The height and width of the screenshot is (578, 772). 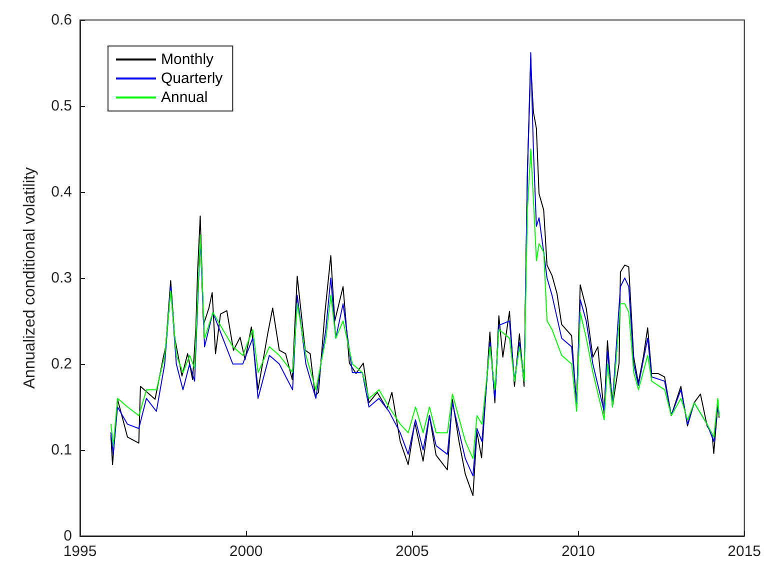 What do you see at coordinates (61, 20) in the screenshot?
I see `y-tick-label: 0.6` at bounding box center [61, 20].